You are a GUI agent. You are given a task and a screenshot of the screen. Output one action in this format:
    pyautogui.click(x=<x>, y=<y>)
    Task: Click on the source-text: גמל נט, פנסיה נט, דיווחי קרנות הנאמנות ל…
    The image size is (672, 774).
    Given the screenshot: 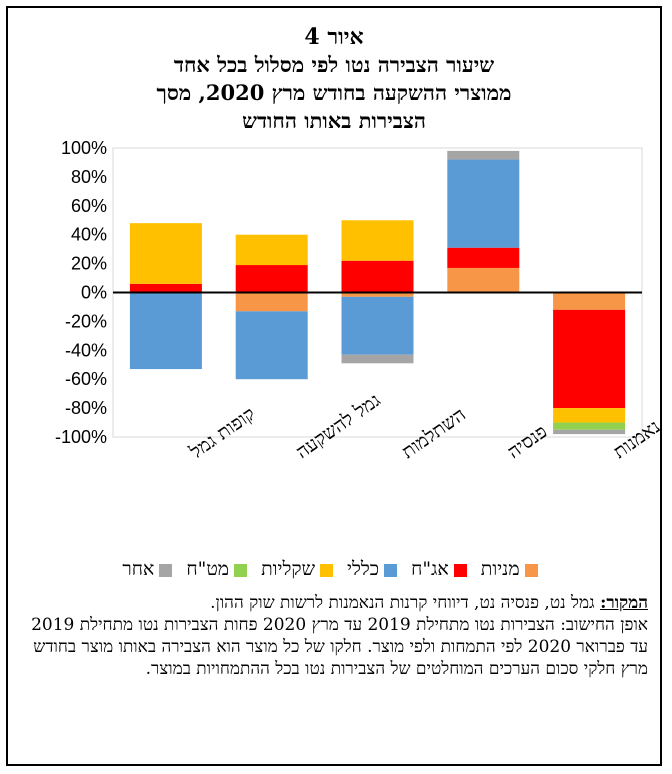 What is the action you would take?
    pyautogui.click(x=405, y=603)
    